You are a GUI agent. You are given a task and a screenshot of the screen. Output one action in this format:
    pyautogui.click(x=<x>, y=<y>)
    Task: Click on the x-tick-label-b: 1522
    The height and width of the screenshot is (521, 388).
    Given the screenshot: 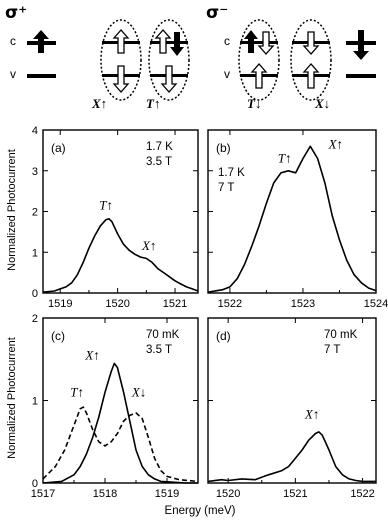 What is the action you would take?
    pyautogui.click(x=230, y=304)
    